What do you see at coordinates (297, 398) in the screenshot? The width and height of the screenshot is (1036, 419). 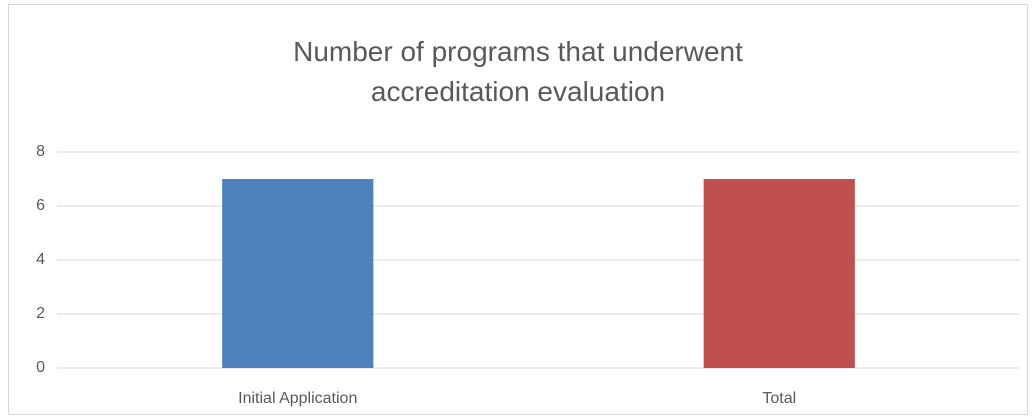 I see `x-tick-label: Initial Application` at bounding box center [297, 398].